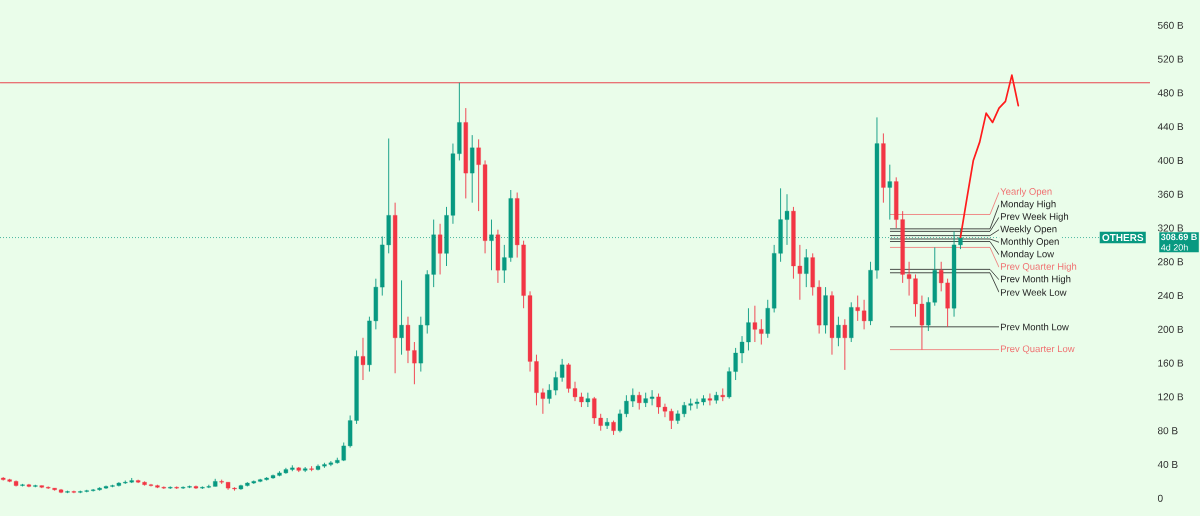 This screenshot has height=516, width=1200. I want to click on y-tick-label: 200 B, so click(1171, 329).